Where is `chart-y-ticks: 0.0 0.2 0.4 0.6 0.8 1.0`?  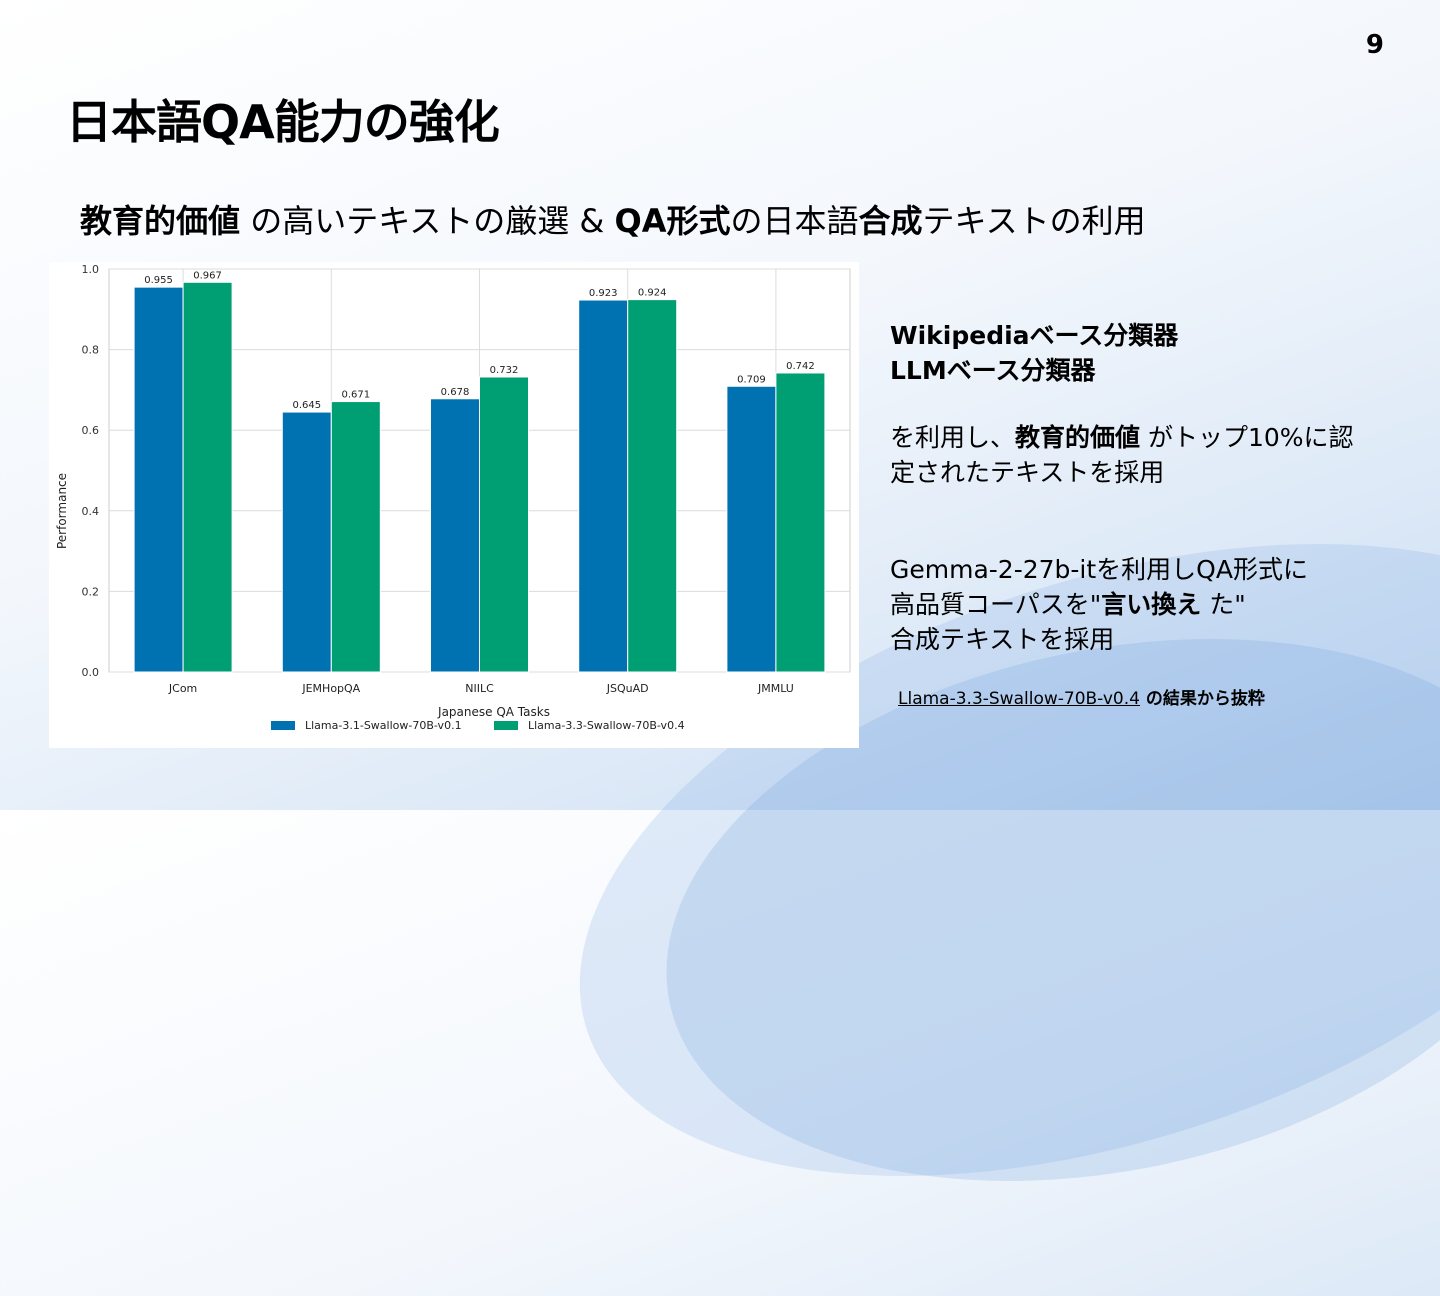
chart-y-ticks: 0.0 0.2 0.4 0.6 0.8 1.0 is located at coordinates (91, 471).